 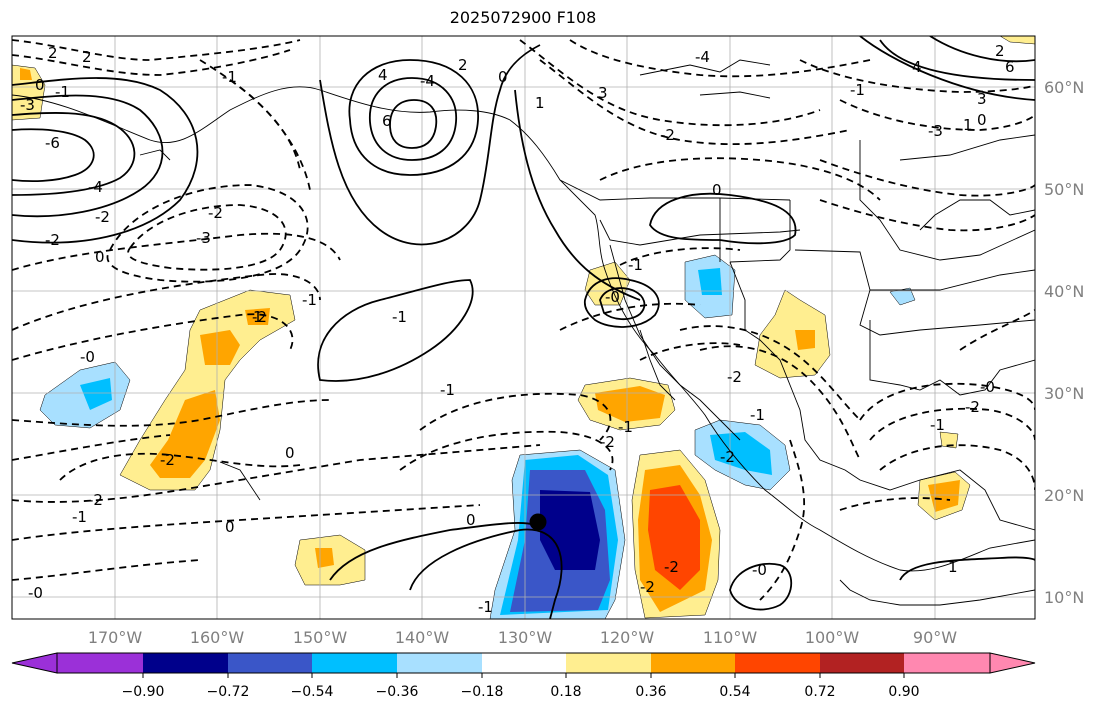 I want to click on lon-label: 170°W, so click(x=115, y=637).